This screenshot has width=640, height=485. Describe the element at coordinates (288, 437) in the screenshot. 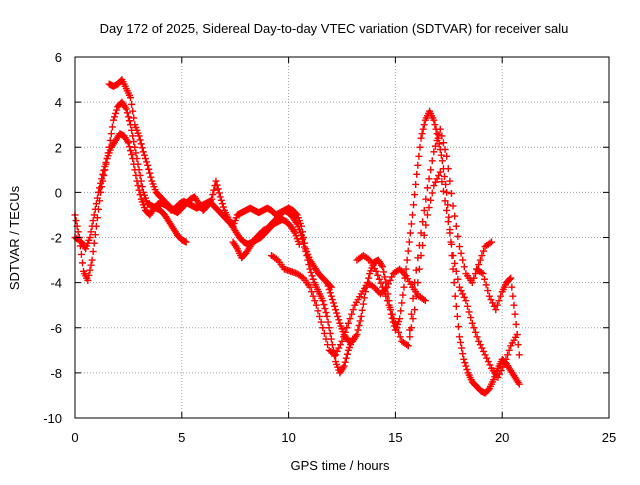

I see `x-tick-label: 10` at that location.